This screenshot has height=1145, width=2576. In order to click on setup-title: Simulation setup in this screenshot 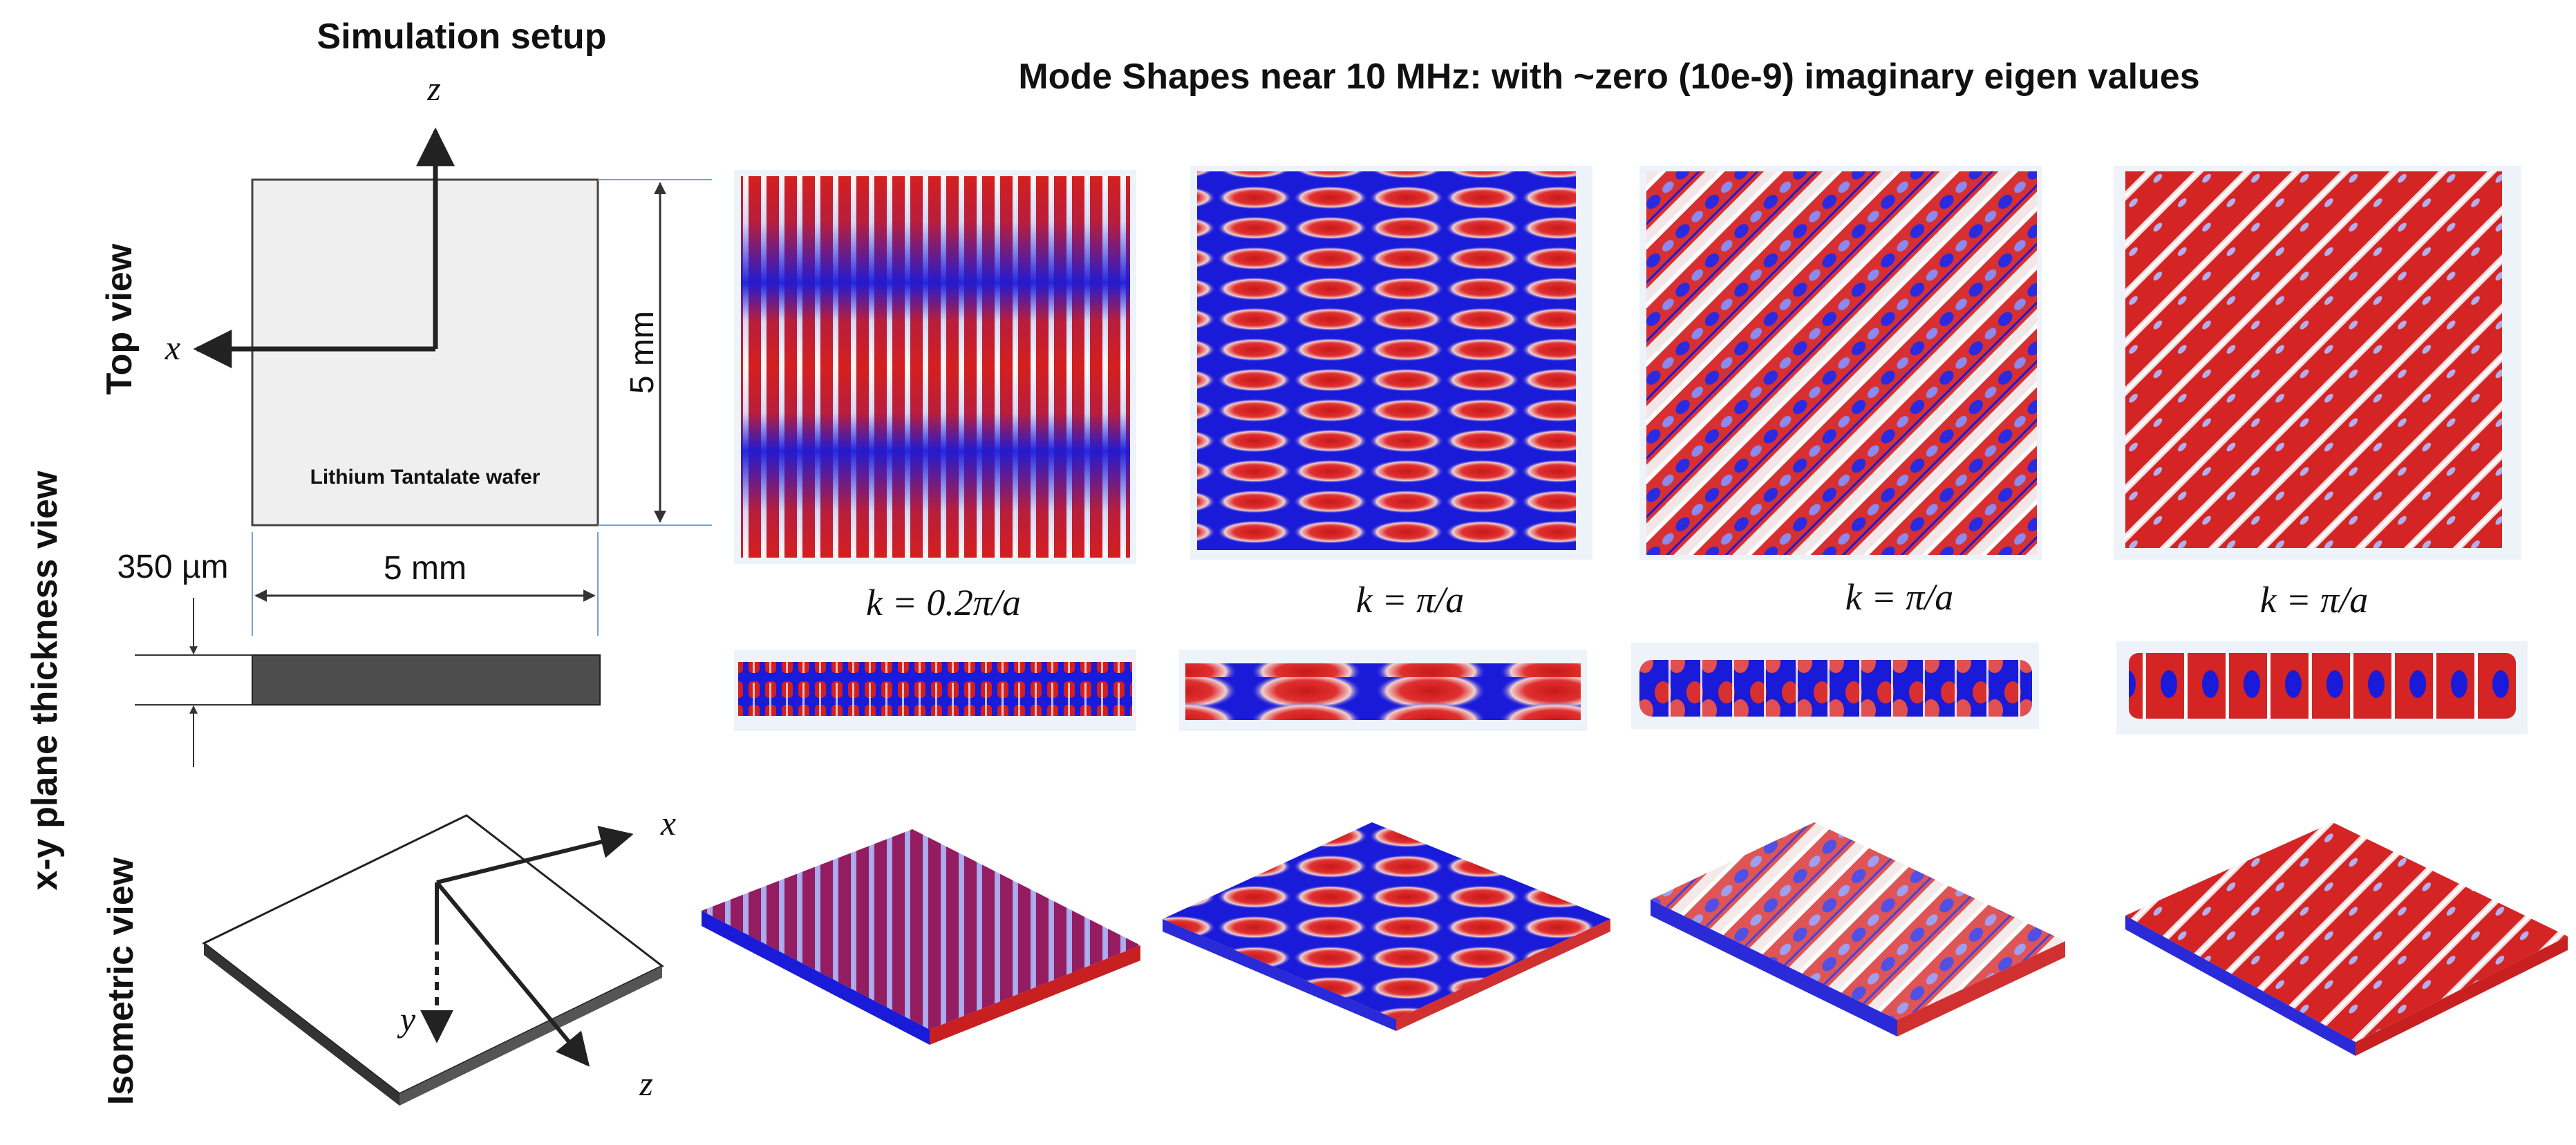, I will do `click(462, 37)`.